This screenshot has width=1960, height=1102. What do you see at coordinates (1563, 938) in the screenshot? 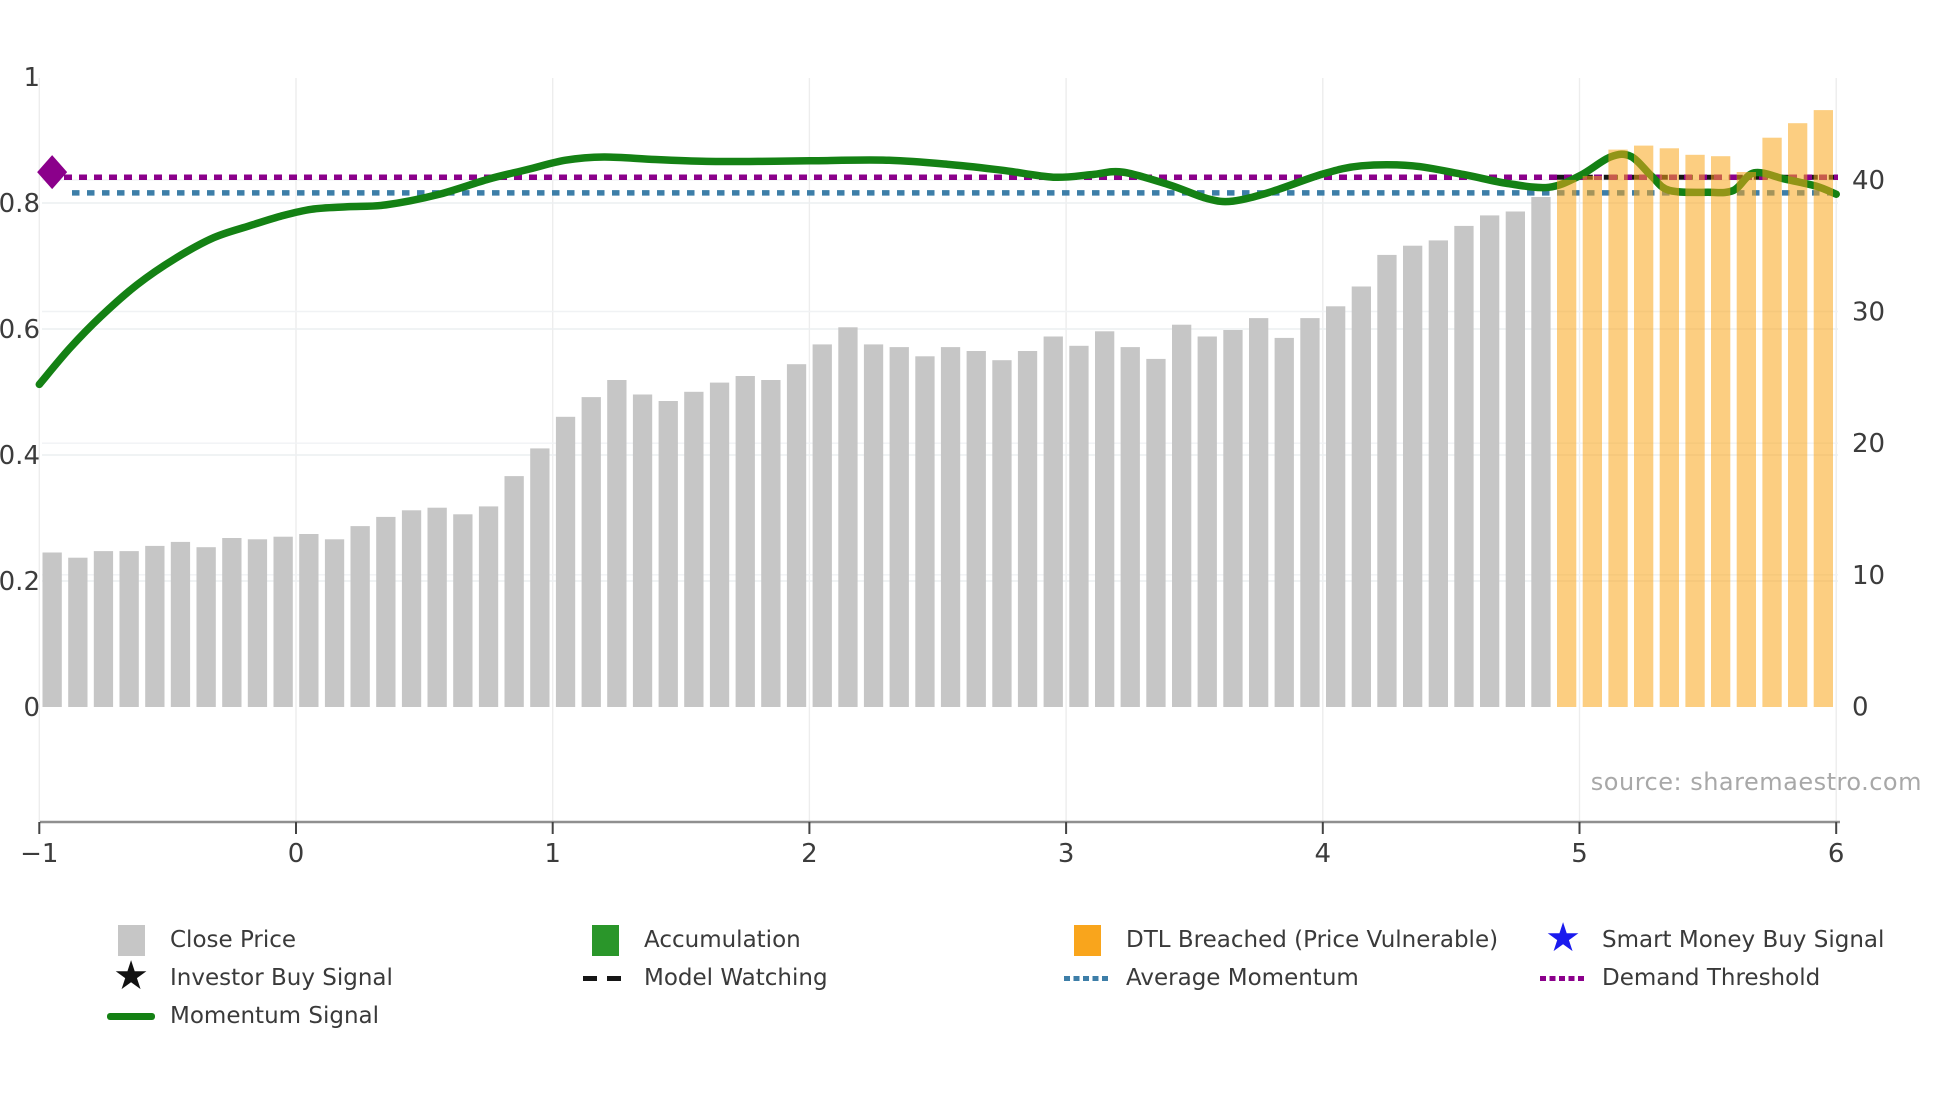
I see `blue-star-icon: ★` at bounding box center [1563, 938].